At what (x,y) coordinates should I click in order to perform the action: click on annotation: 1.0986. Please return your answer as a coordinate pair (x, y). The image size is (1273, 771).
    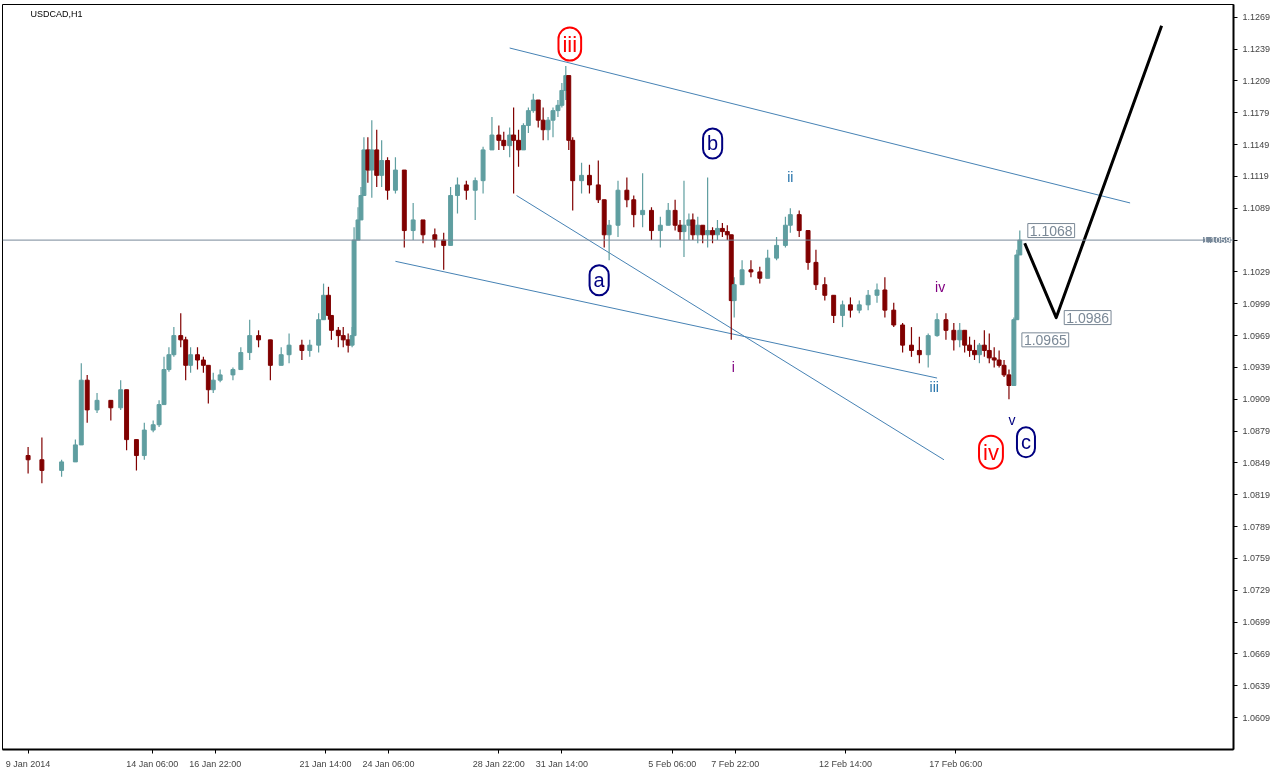
    Looking at the image, I should click on (1088, 317).